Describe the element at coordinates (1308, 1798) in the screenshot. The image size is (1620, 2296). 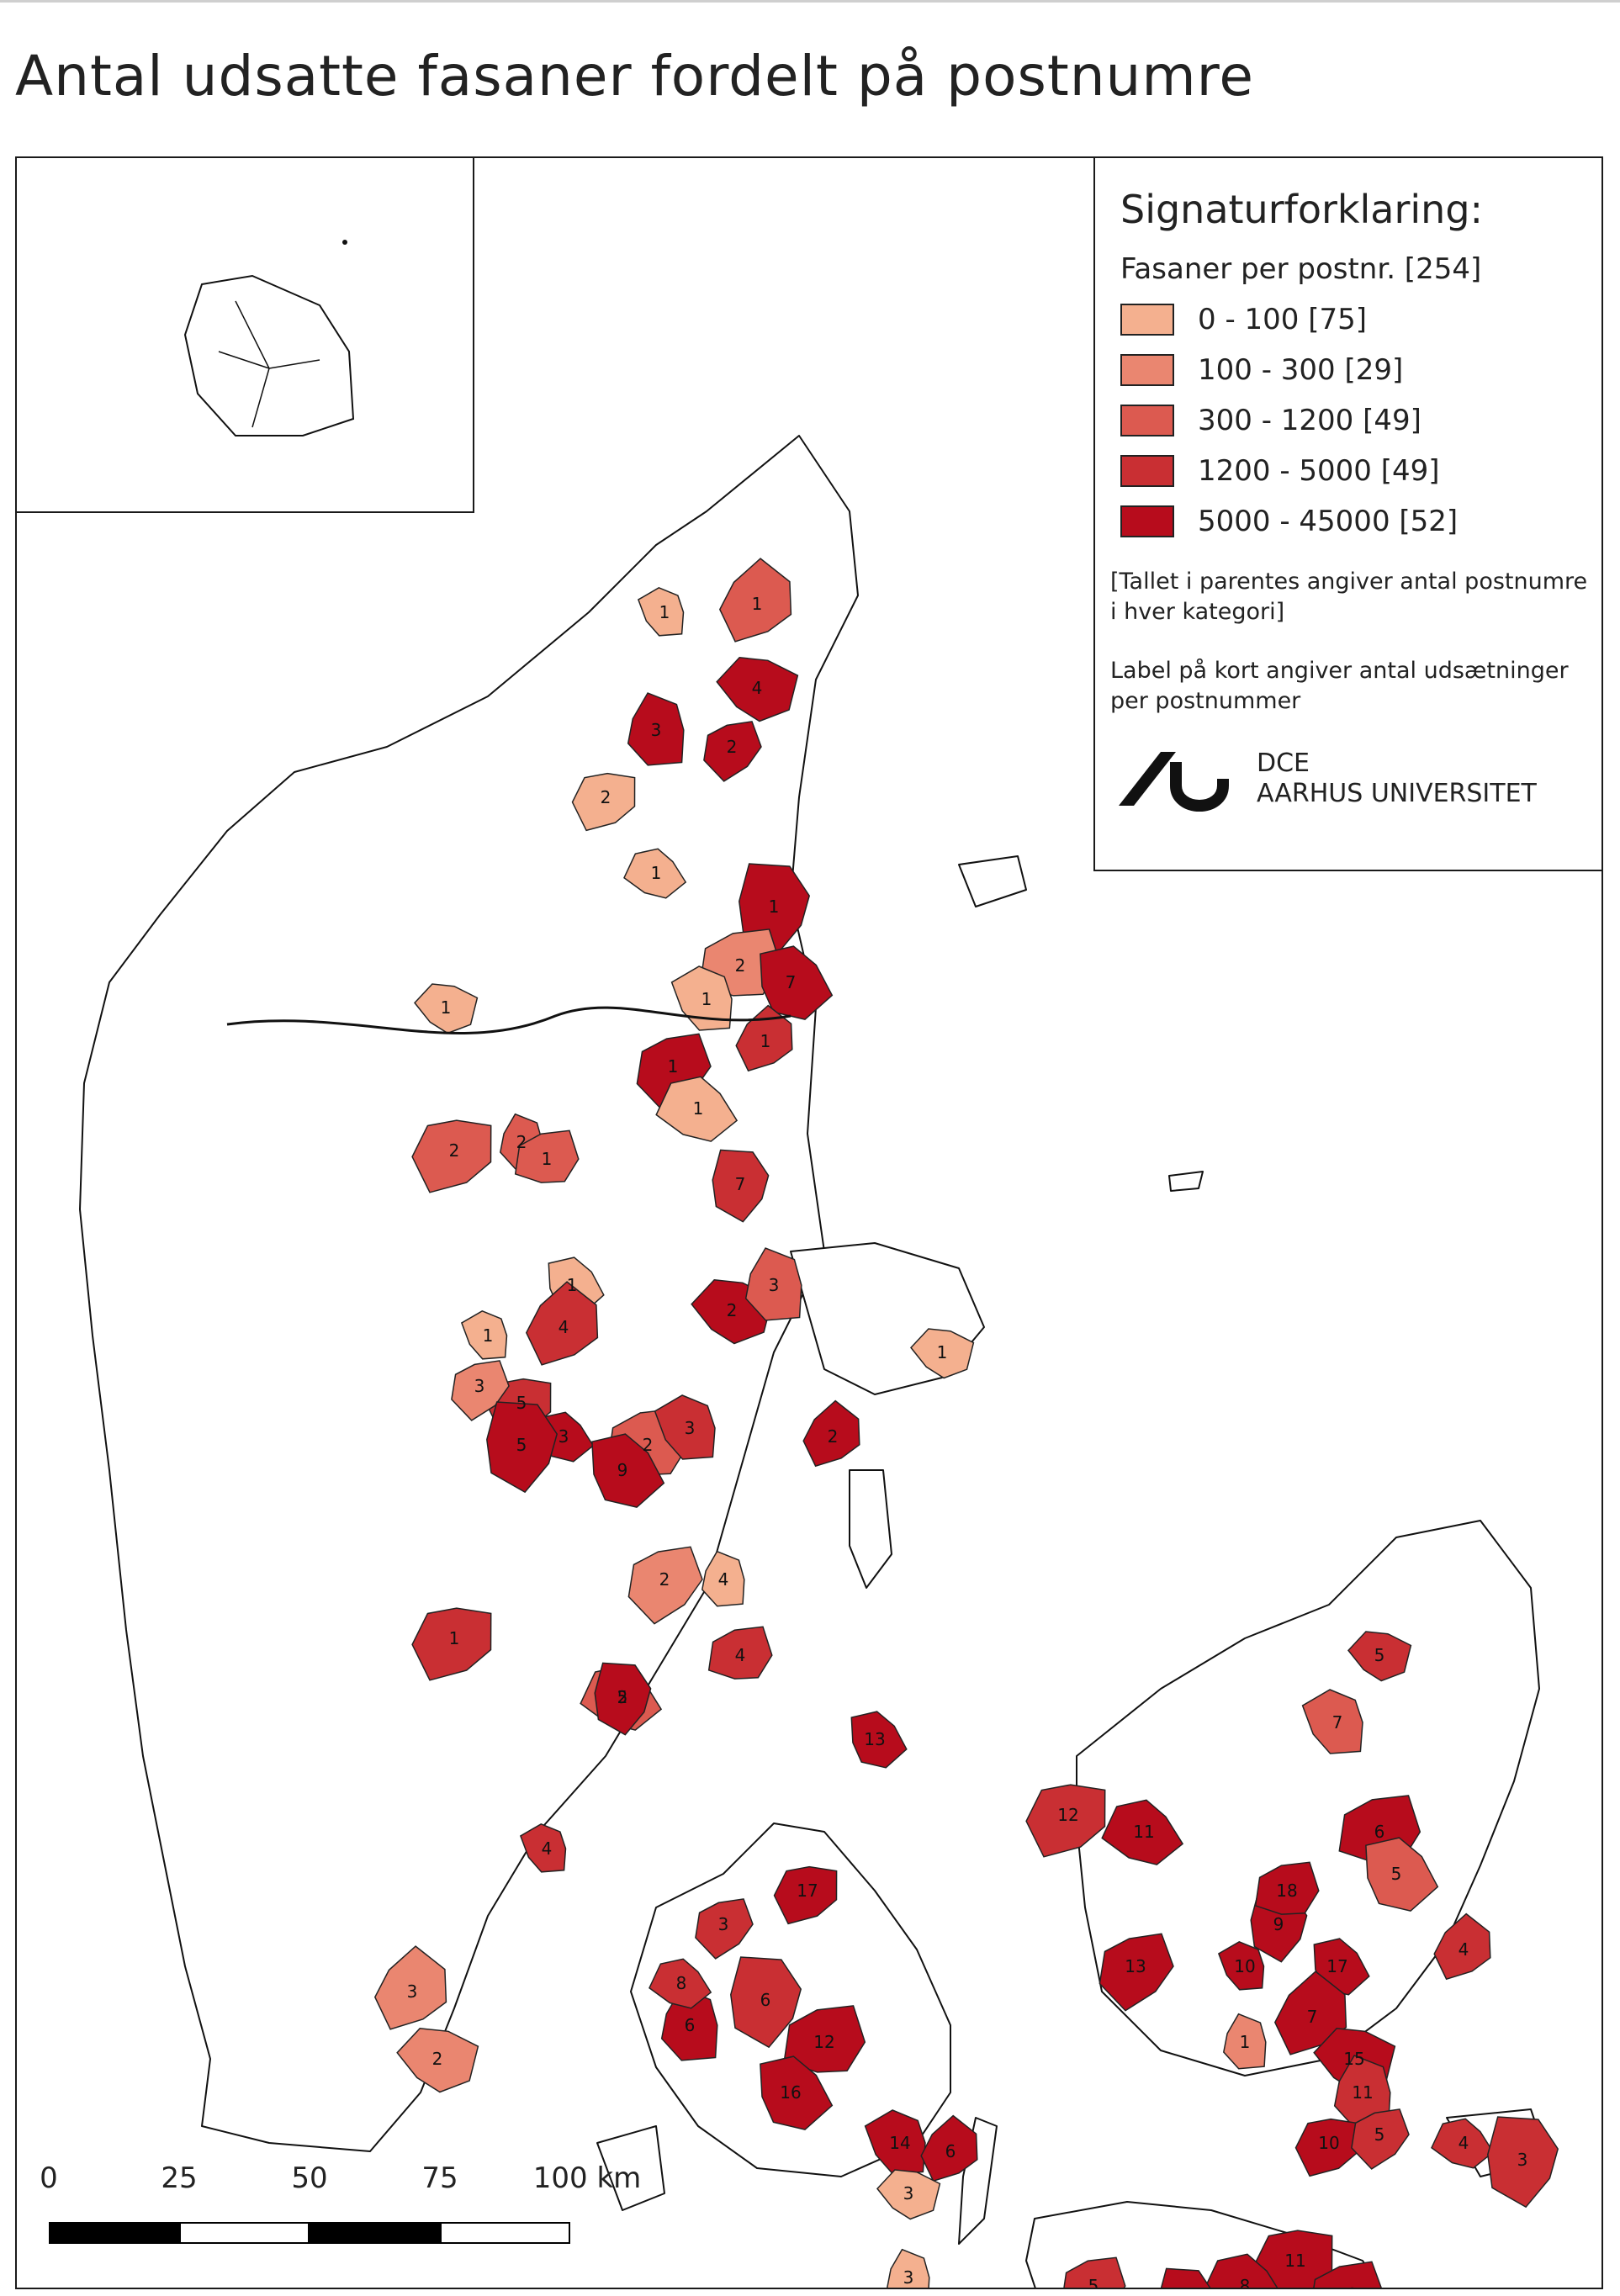
I see `zealand-landmass` at that location.